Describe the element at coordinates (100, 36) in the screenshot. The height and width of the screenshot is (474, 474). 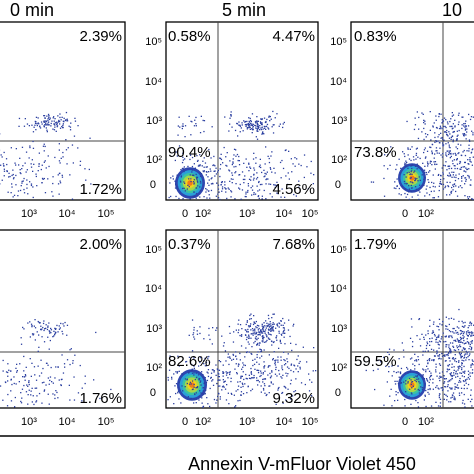
I see `quadrant-ur-r1c1: 2.39%` at that location.